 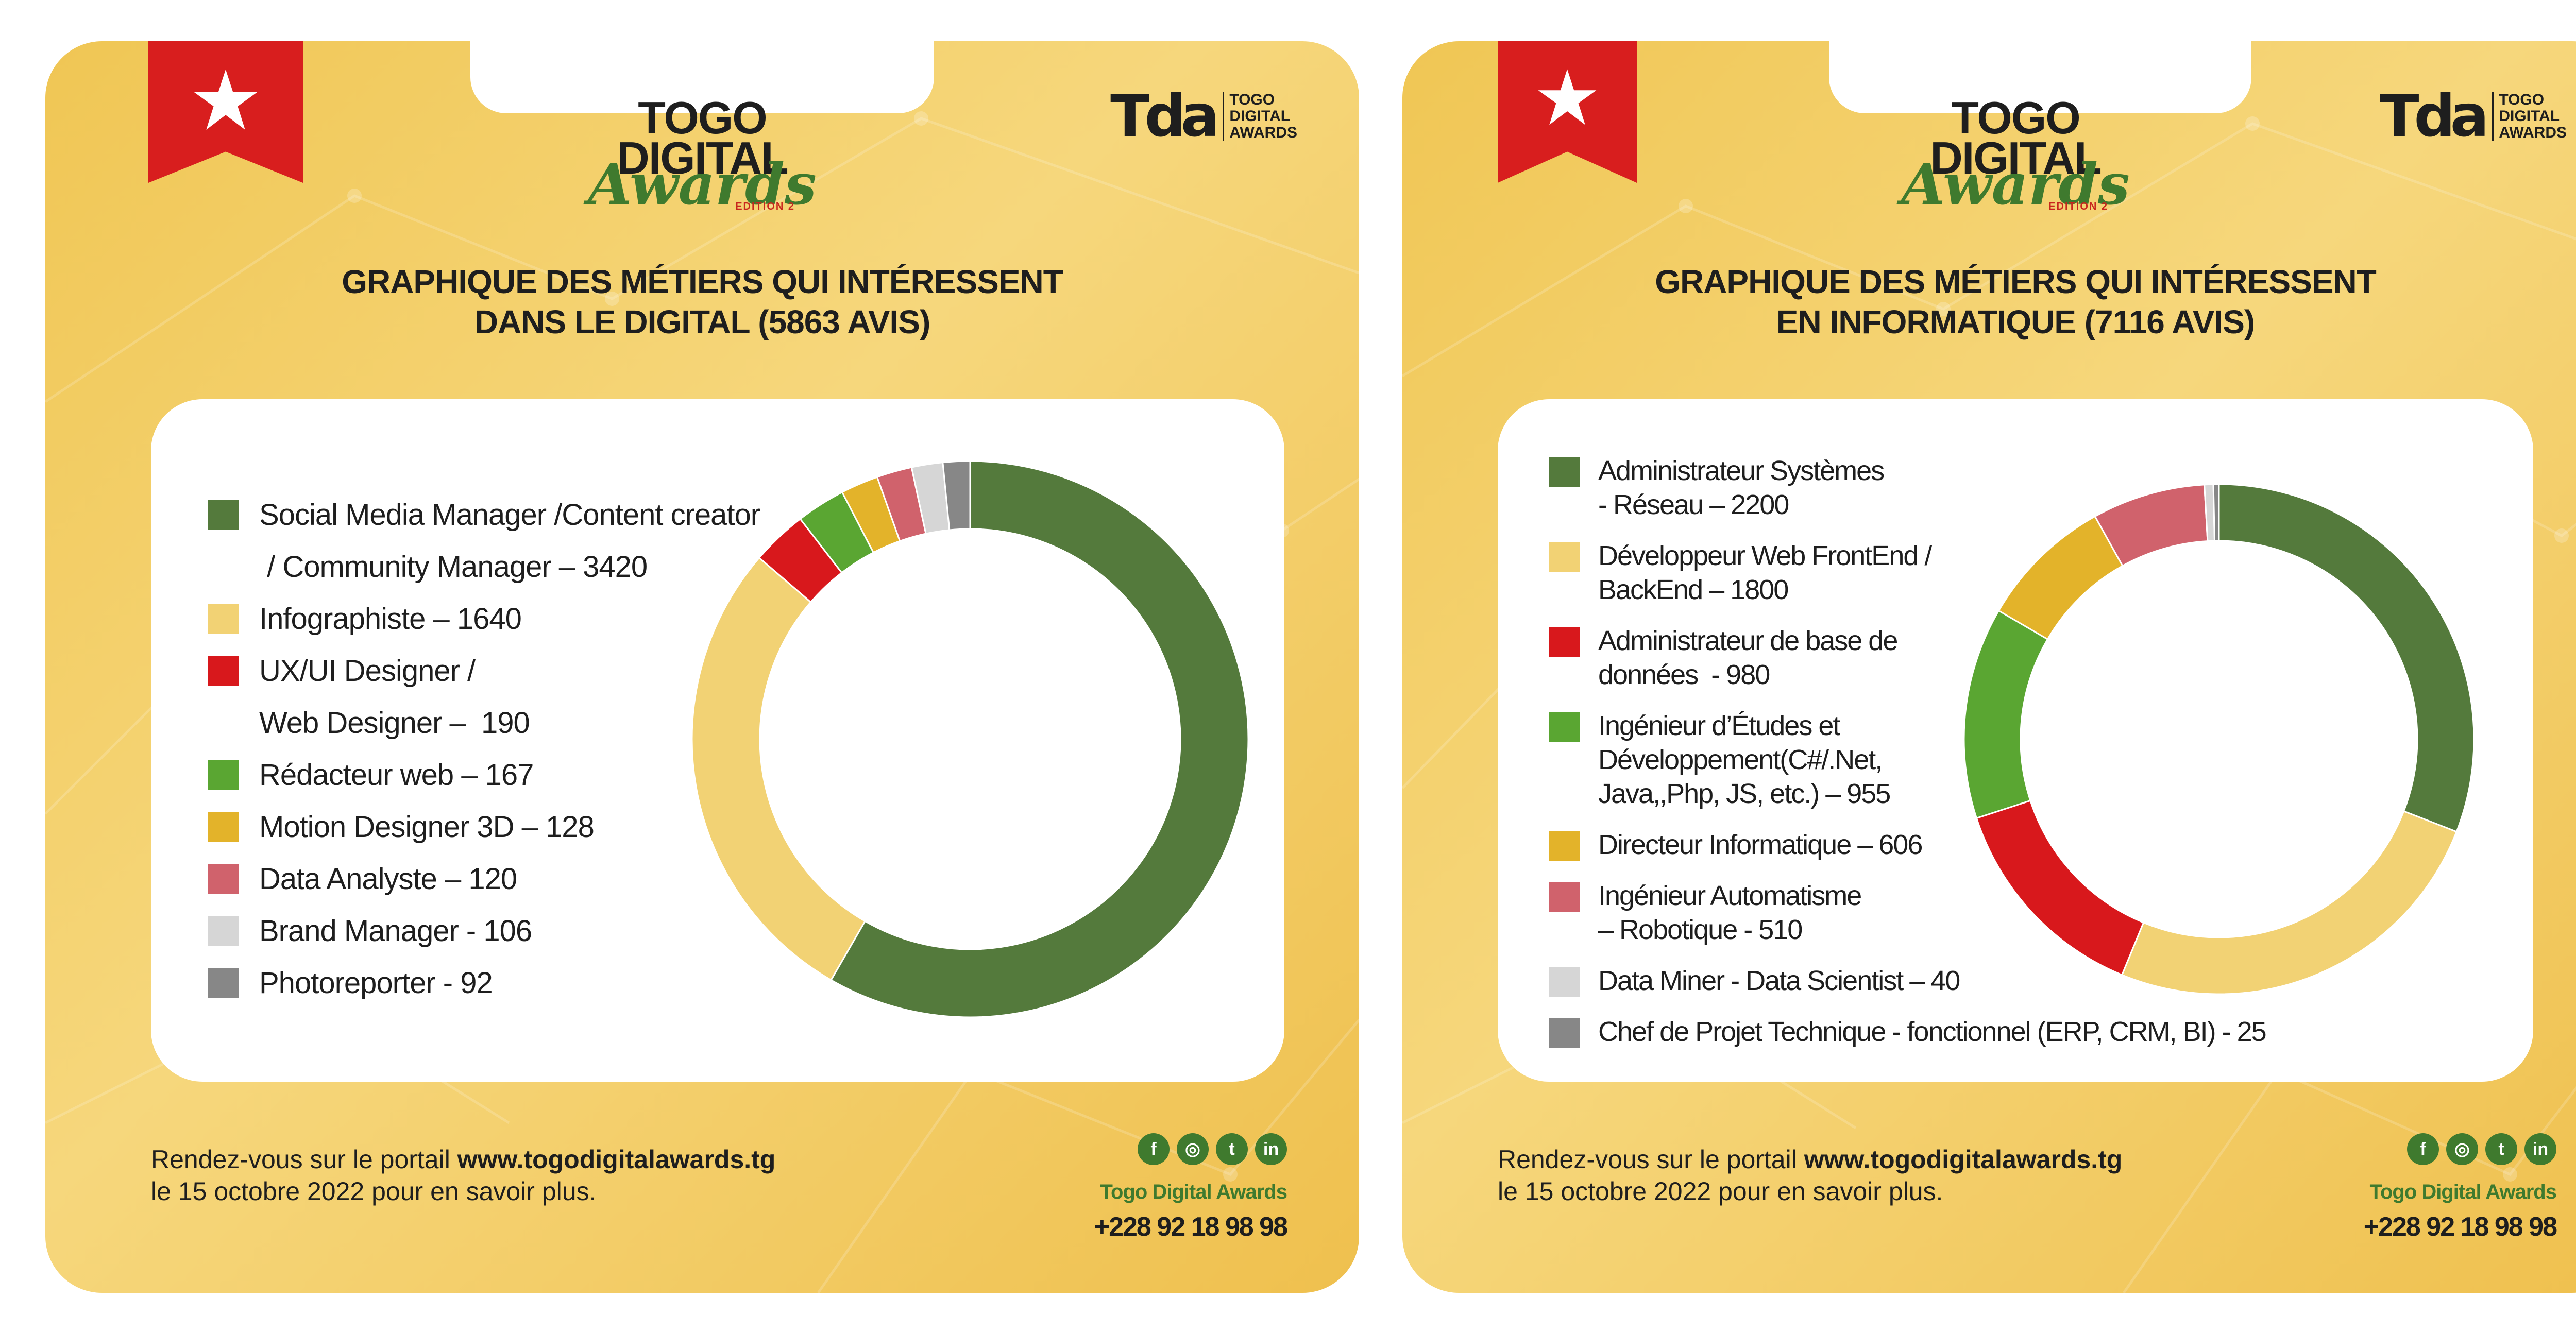 I want to click on legend-label: Brand Manager - 106, so click(x=395, y=931).